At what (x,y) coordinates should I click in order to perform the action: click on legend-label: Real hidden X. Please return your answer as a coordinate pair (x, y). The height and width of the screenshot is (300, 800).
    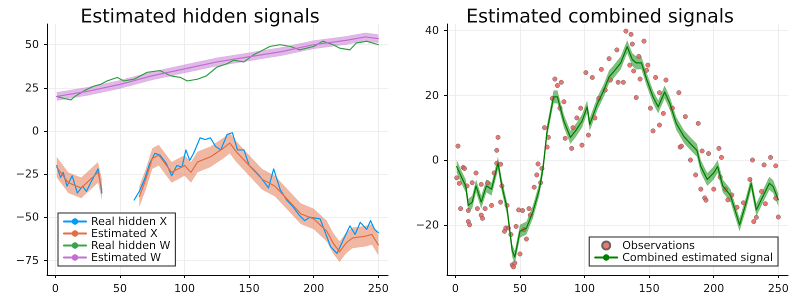
    Looking at the image, I should click on (129, 221).